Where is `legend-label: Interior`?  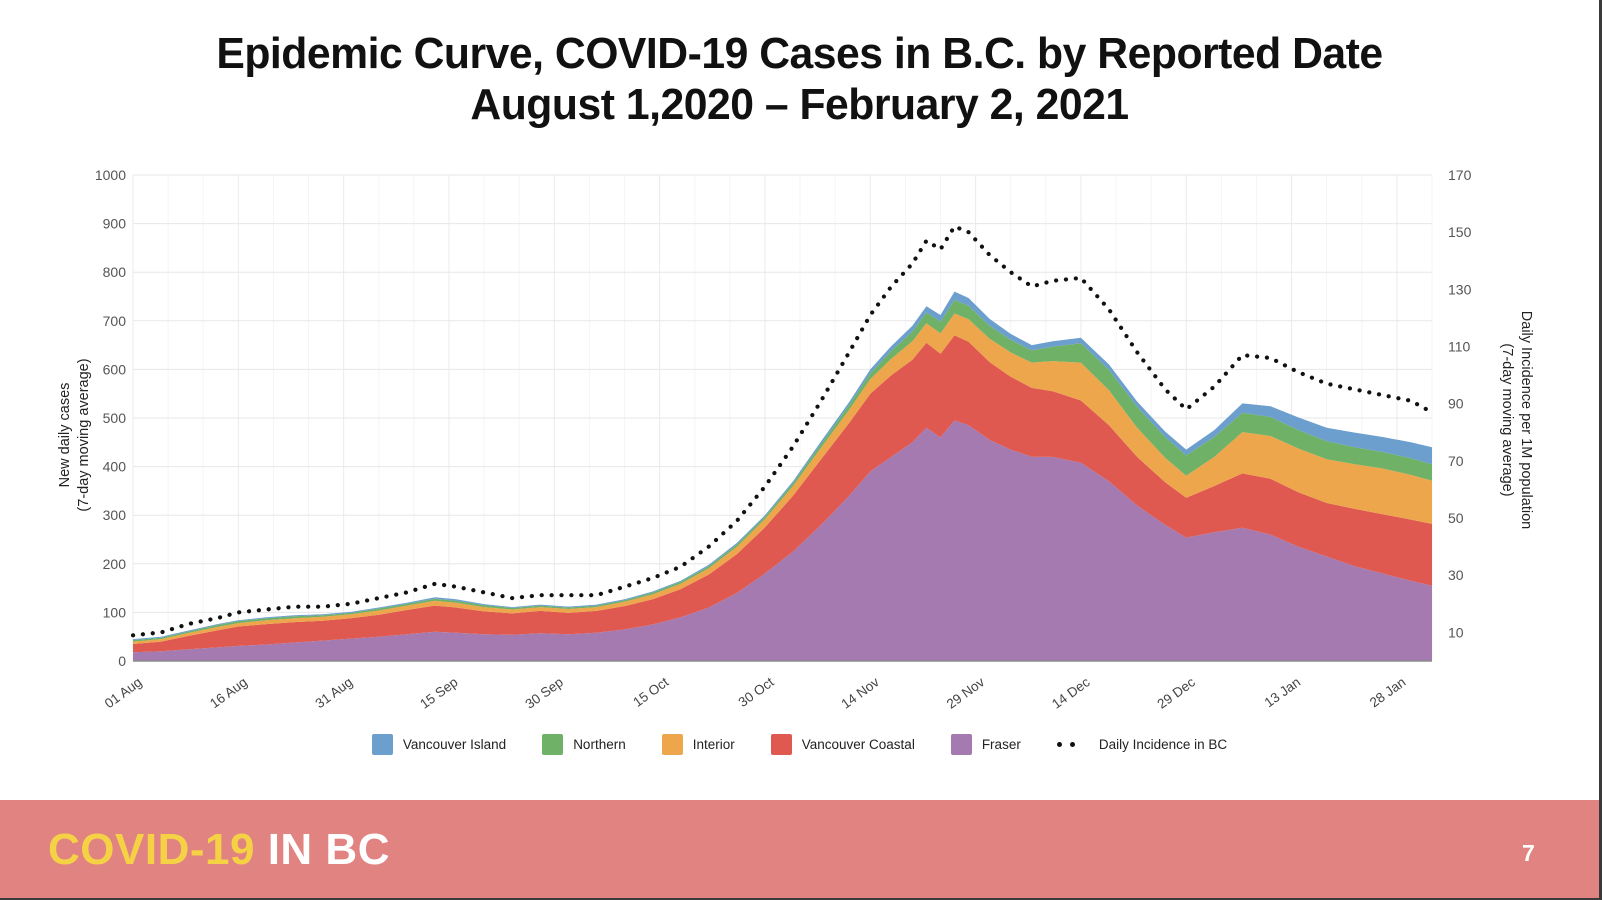 legend-label: Interior is located at coordinates (713, 744).